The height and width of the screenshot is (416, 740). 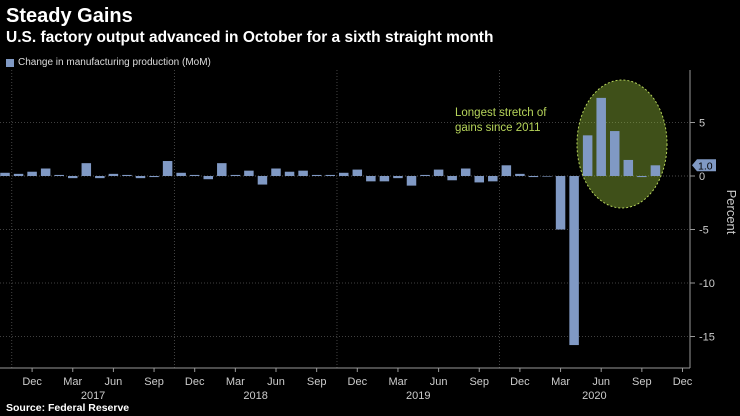 I want to click on y-tick-label: 0, so click(x=702, y=177).